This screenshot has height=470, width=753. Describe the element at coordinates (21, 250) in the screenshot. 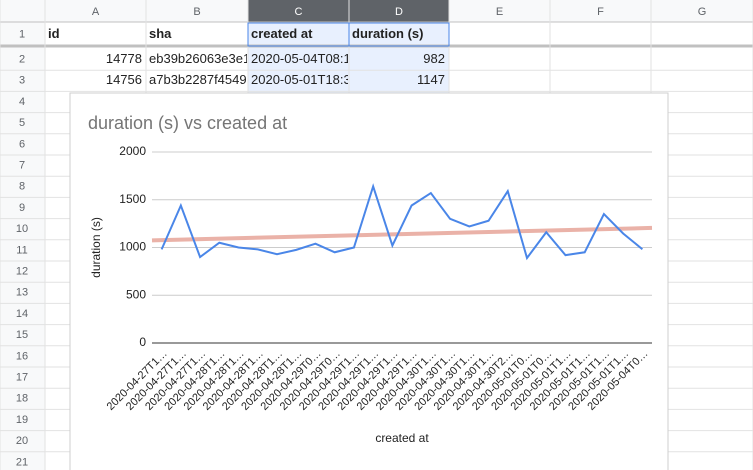

I see `row-header: 11` at that location.